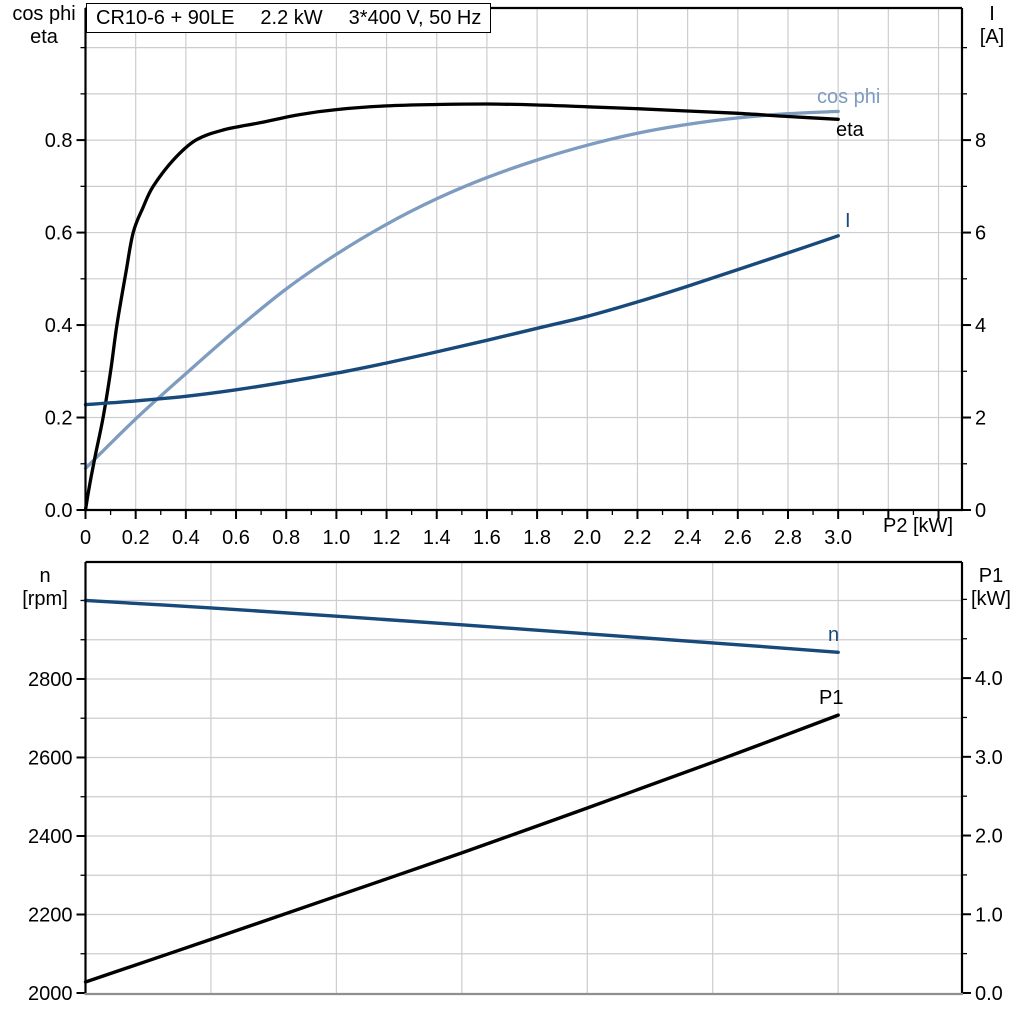 This screenshot has height=1024, width=1024. What do you see at coordinates (992, 14) in the screenshot?
I see `yright-label-line1: I` at bounding box center [992, 14].